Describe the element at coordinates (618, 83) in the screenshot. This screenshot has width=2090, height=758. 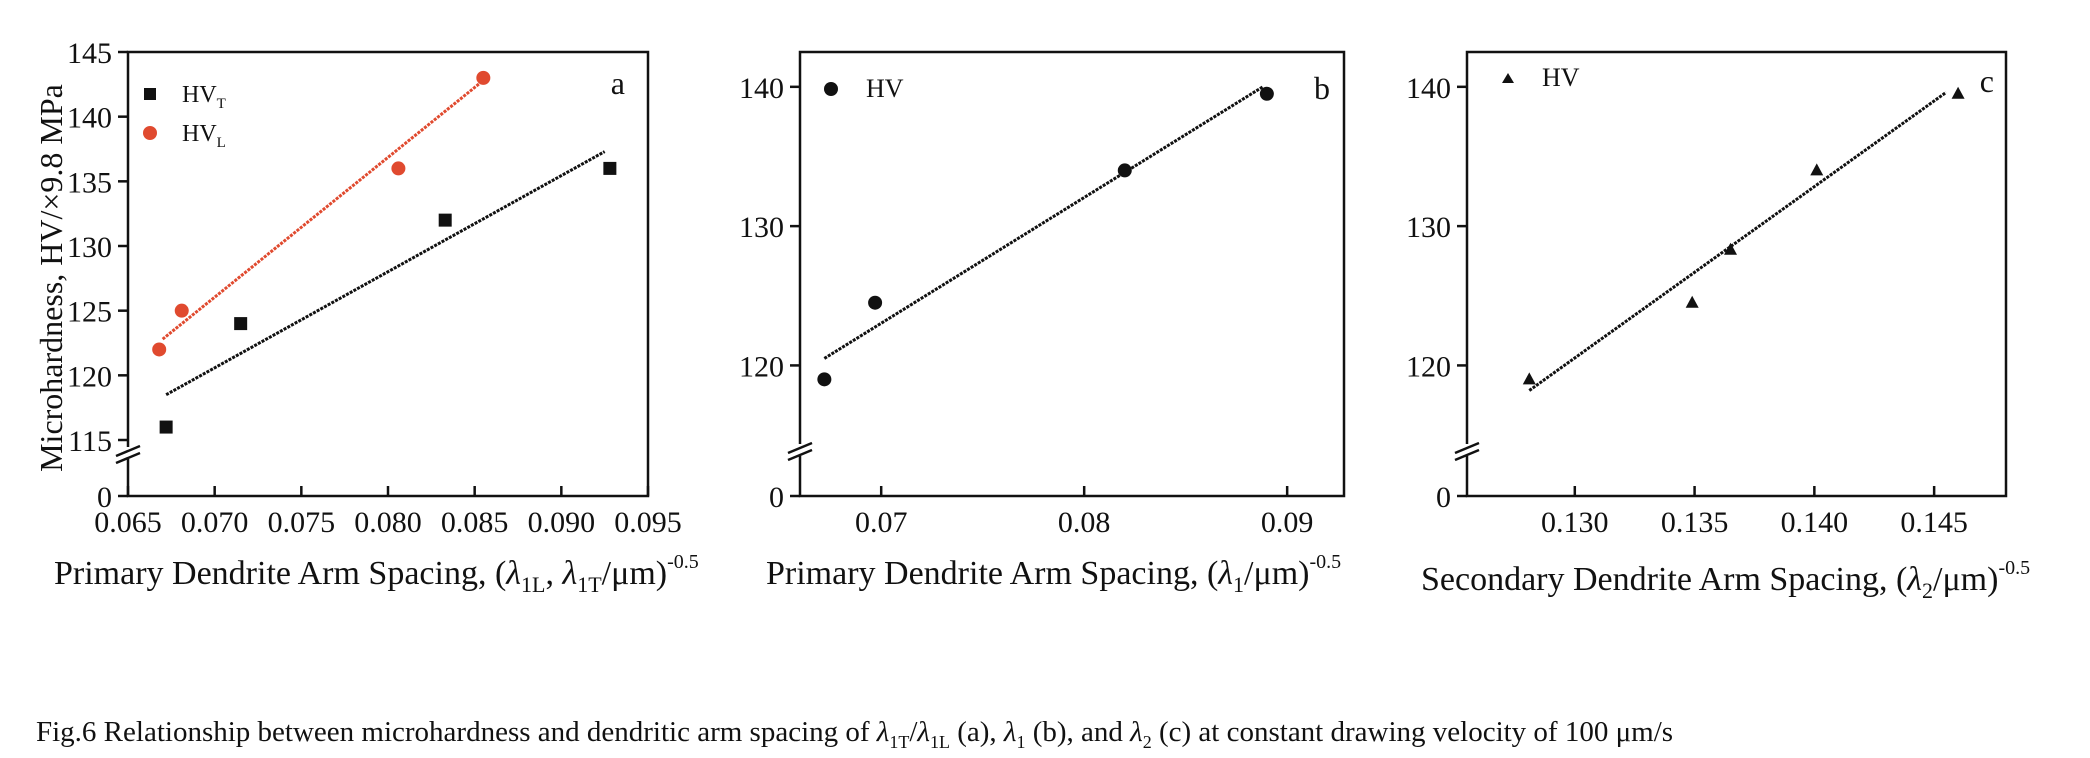
I see `panel-a-label: a` at that location.